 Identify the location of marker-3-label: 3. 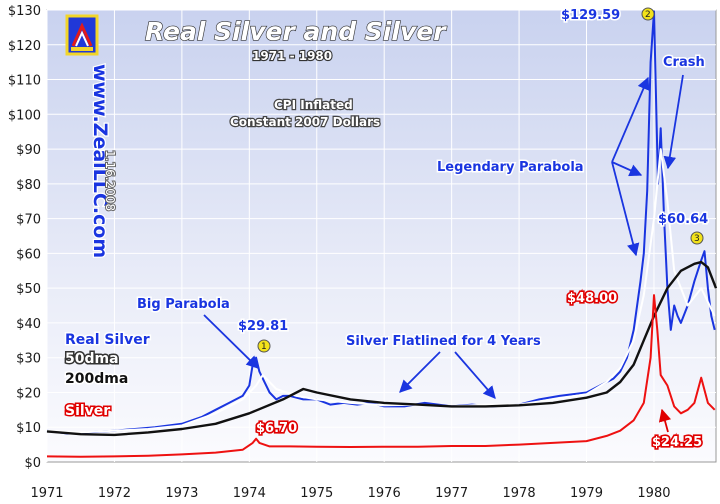
(697, 239).